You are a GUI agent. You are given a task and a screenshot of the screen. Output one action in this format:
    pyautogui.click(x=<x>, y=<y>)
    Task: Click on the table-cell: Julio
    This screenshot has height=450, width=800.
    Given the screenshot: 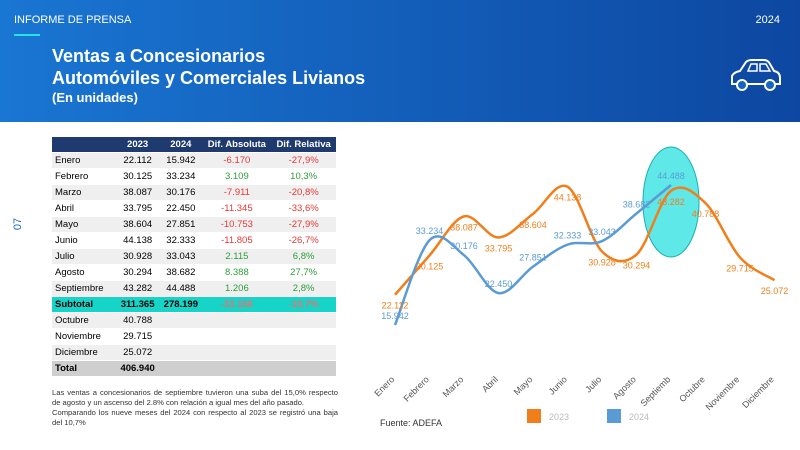 What is the action you would take?
    pyautogui.click(x=84, y=256)
    